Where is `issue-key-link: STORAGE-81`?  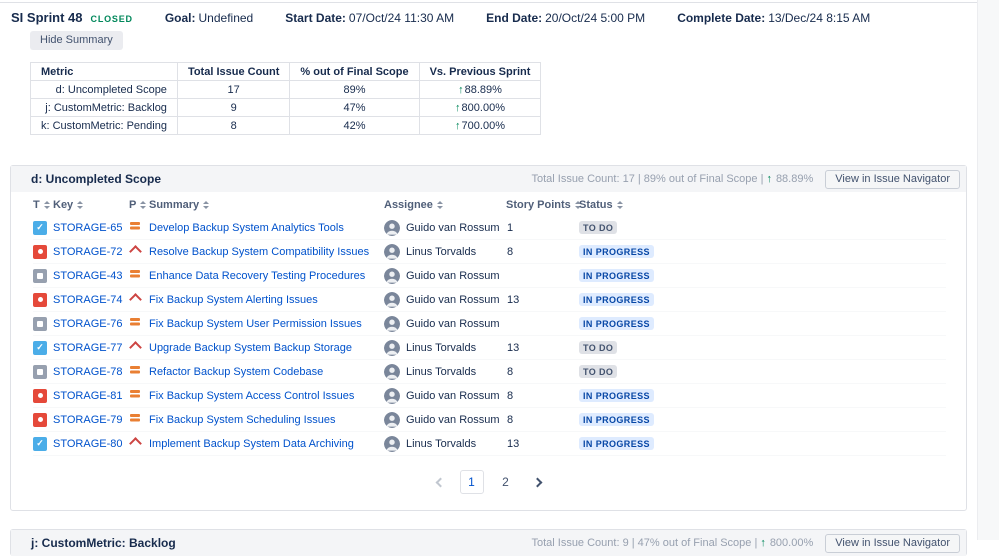 issue-key-link: STORAGE-81 is located at coordinates (88, 395).